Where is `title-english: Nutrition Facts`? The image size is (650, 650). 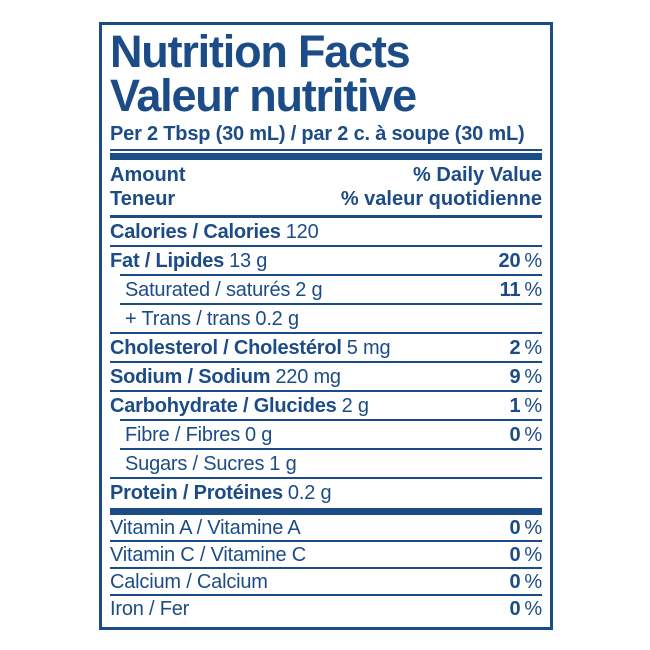
title-english: Nutrition Facts is located at coordinates (260, 51).